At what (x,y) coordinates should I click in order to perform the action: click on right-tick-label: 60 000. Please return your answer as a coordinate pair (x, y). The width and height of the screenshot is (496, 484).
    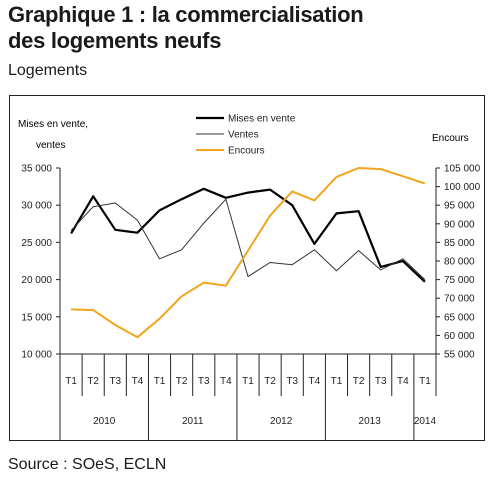
    Looking at the image, I should click on (459, 336).